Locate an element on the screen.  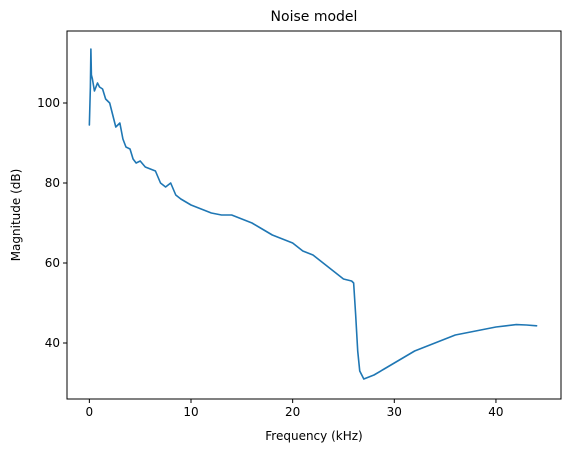
x-tick-label: 30 is located at coordinates (394, 412).